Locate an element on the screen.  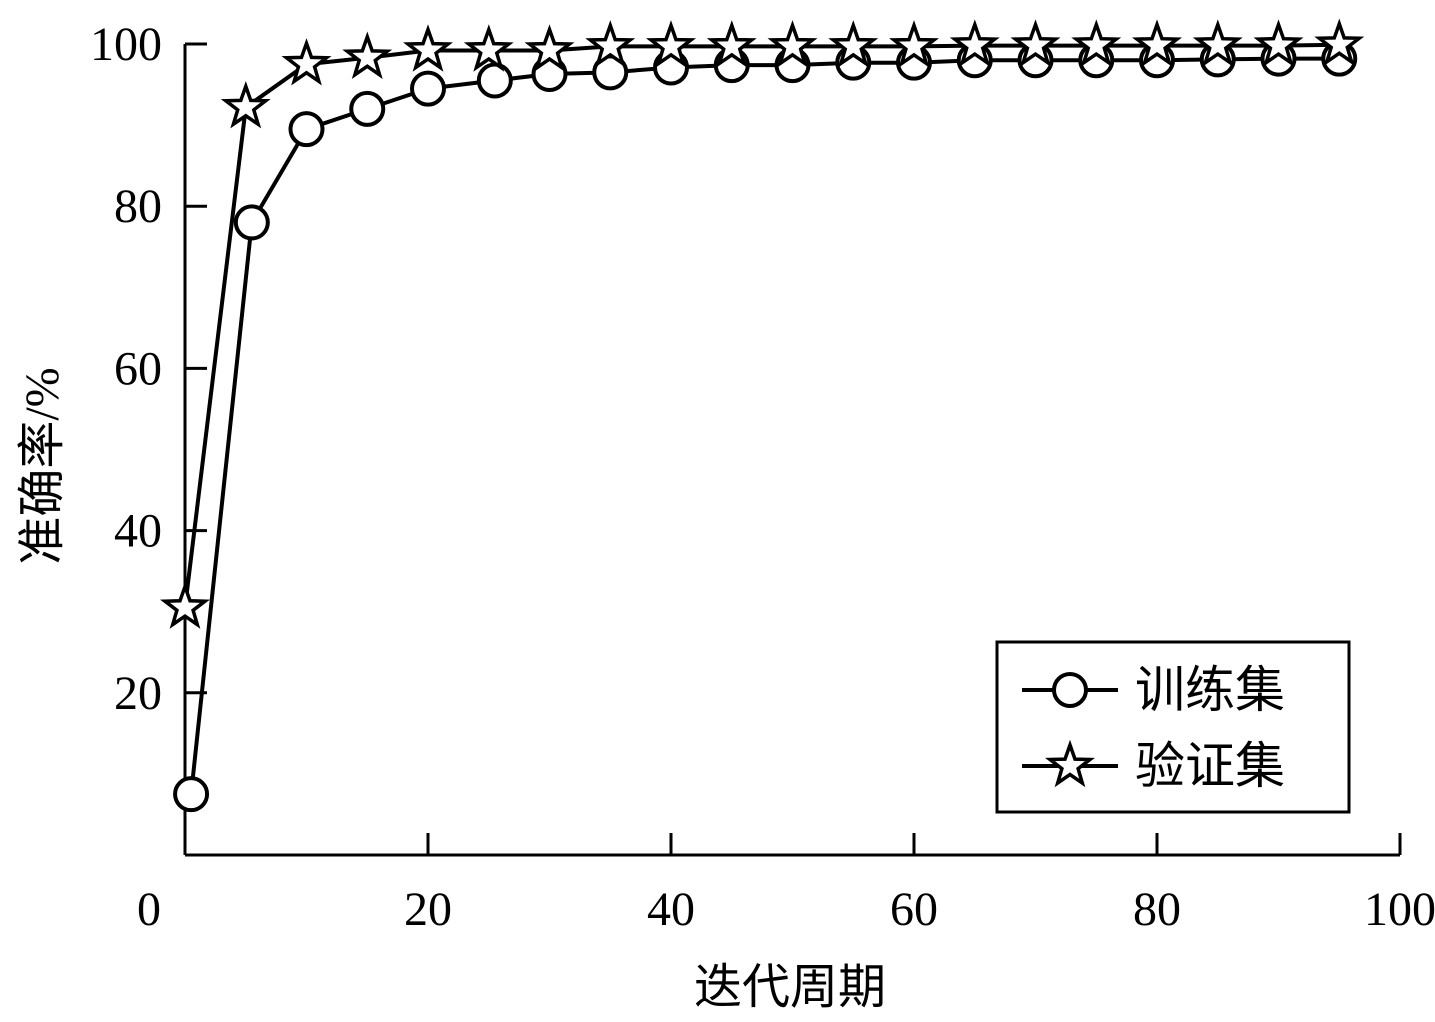
y-tick-label: 100 is located at coordinates (126, 44).